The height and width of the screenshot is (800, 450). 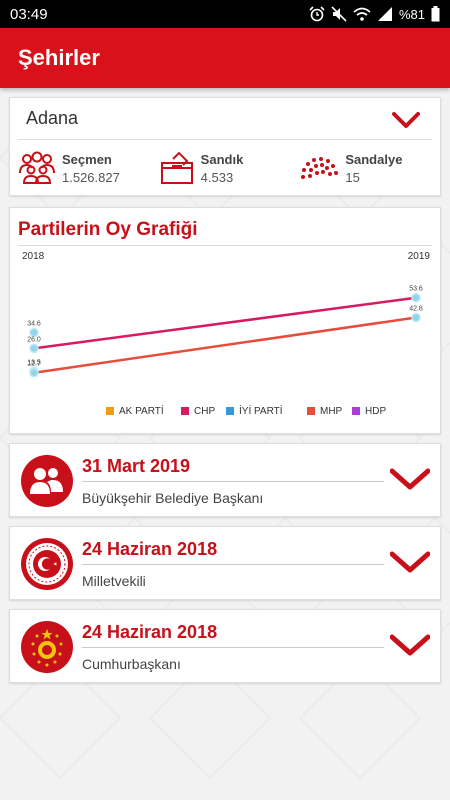 What do you see at coordinates (47, 481) in the screenshot?
I see `people-circle-icon` at bounding box center [47, 481].